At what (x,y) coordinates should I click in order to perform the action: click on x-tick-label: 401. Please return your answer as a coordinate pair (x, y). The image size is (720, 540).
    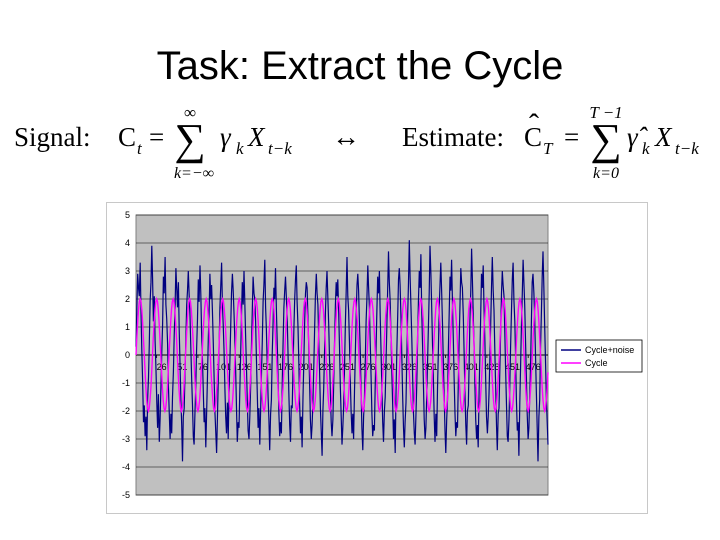
    Looking at the image, I should click on (471, 367).